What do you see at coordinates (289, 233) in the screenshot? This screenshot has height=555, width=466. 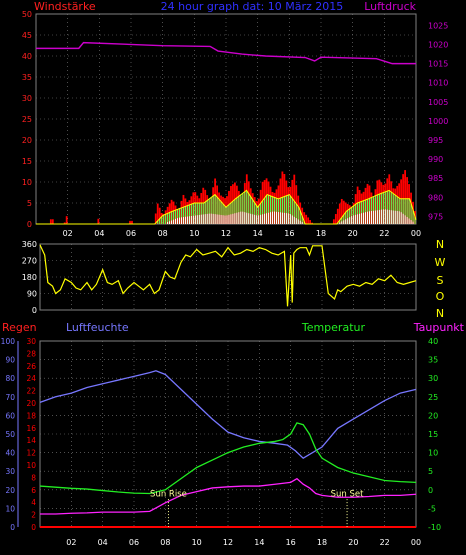 I see `wind-x-tick-label: 16` at bounding box center [289, 233].